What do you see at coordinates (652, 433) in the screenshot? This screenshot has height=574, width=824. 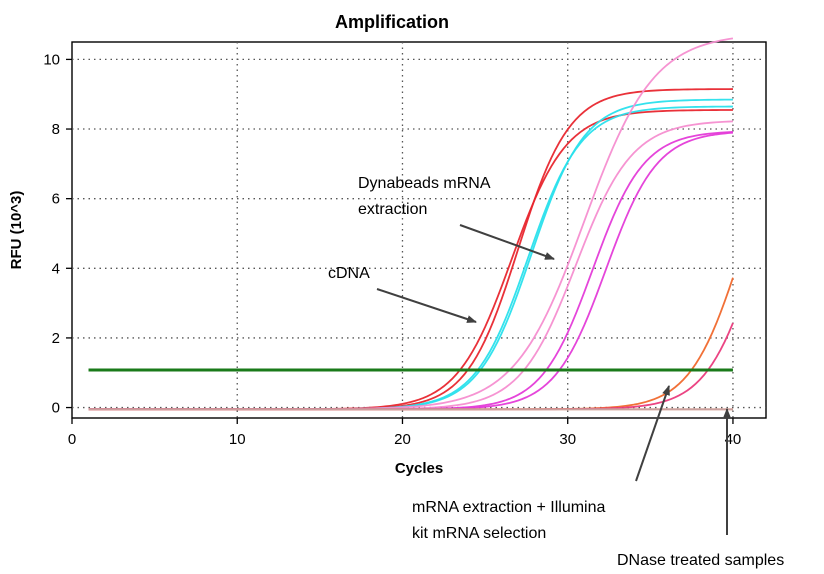 I see `arrow-illumina` at bounding box center [652, 433].